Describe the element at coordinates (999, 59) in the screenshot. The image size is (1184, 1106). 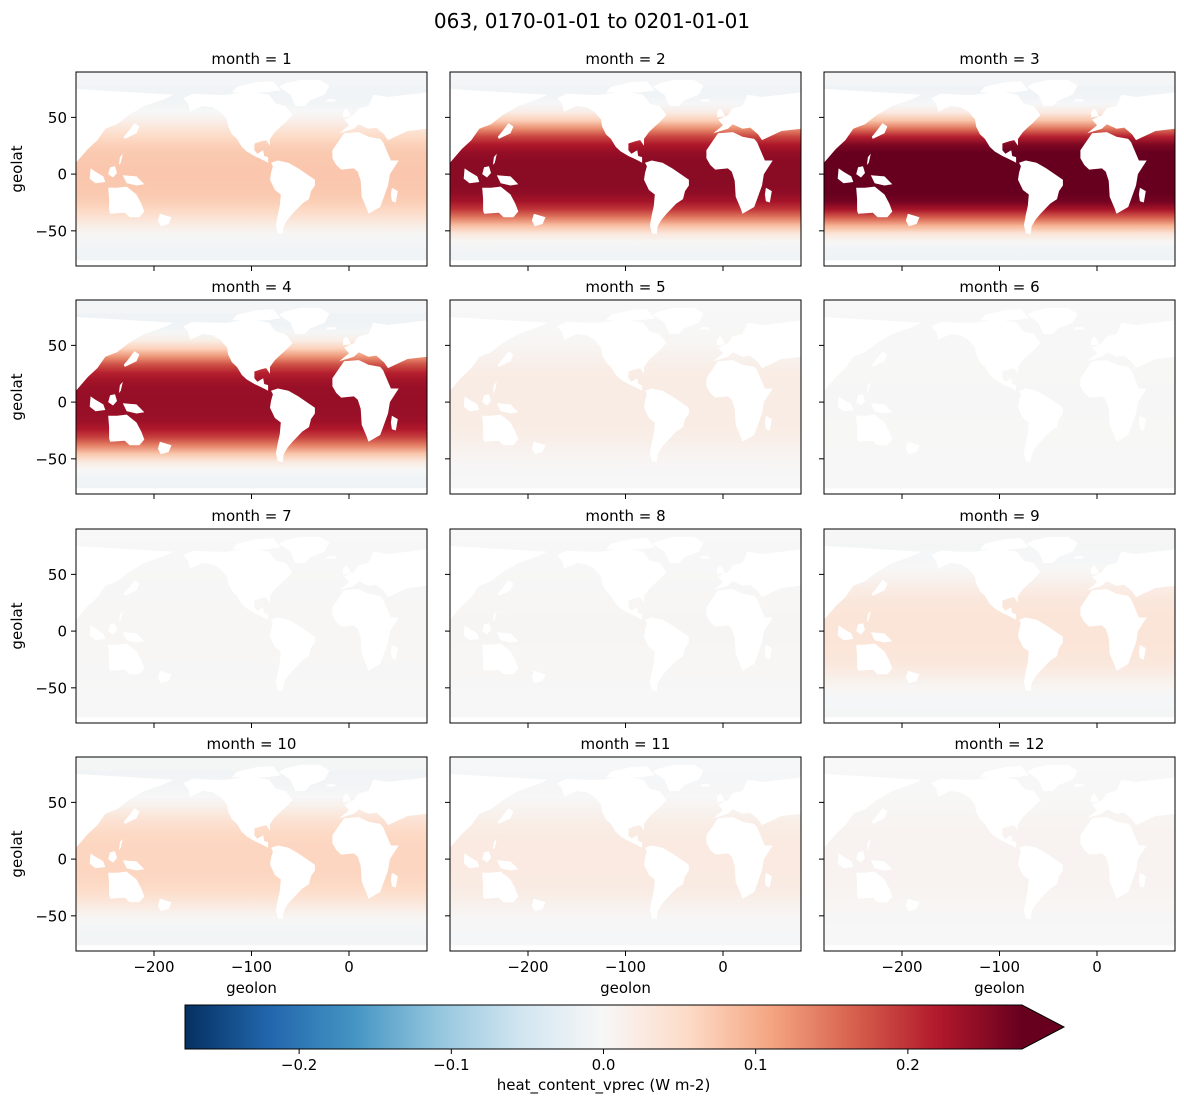
I see `panel-title: month = 3` at that location.